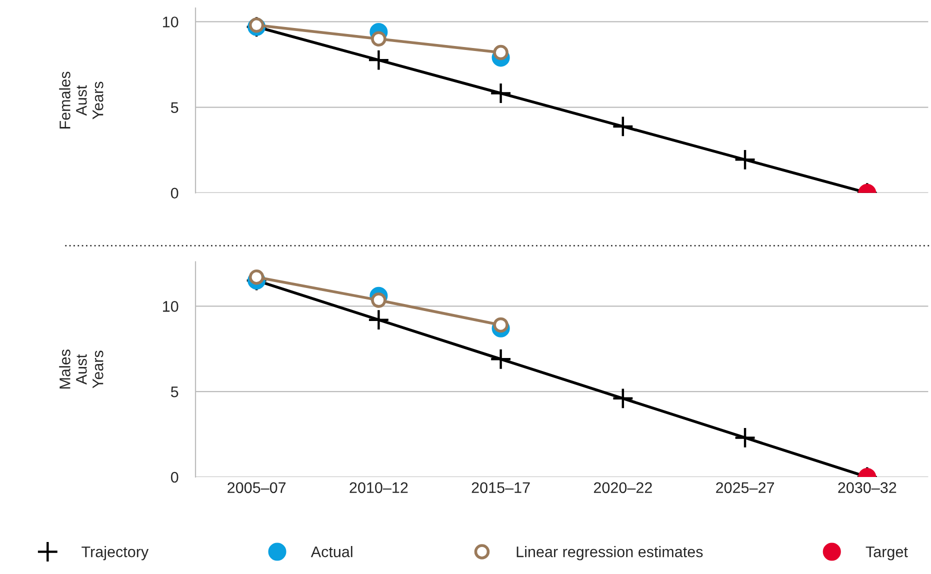 Image resolution: width=931 pixels, height=574 pixels. Describe the element at coordinates (867, 488) in the screenshot. I see `x-tick-label: 2030–32` at that location.